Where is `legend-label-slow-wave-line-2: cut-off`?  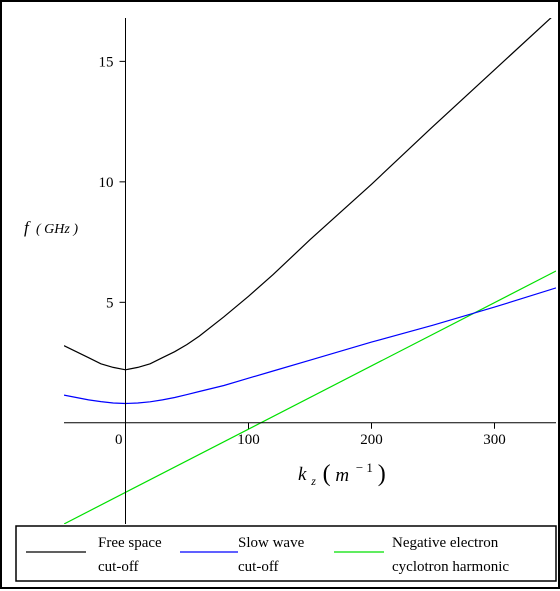
legend-label-slow-wave-line-2: cut-off is located at coordinates (258, 567).